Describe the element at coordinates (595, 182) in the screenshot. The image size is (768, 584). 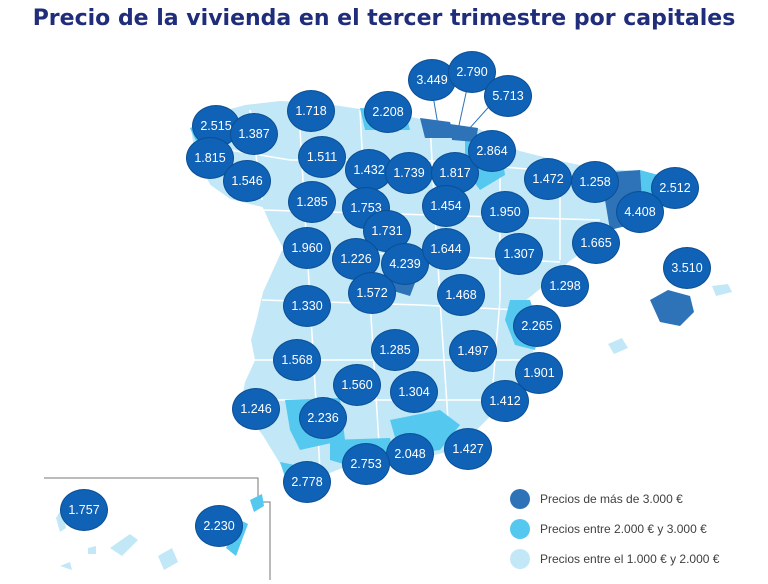
I see `price-badge-lleida: 1.258` at that location.